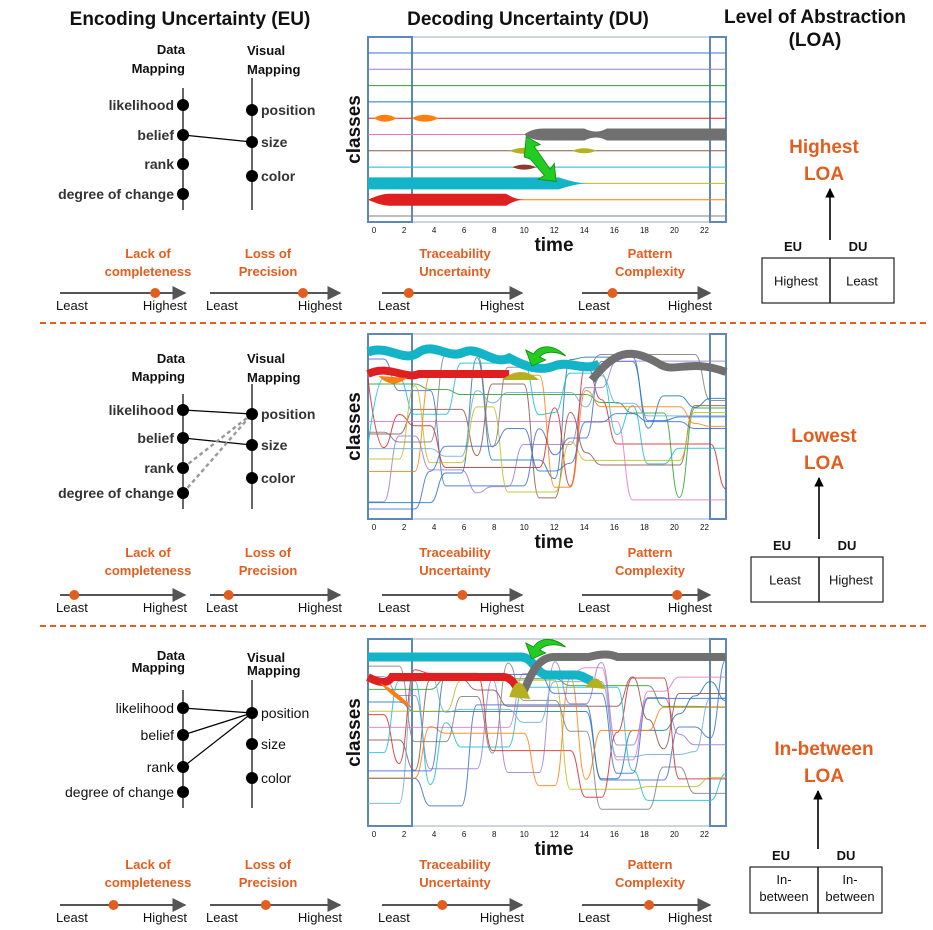 This screenshot has height=930, width=933. I want to click on loa-header: Level of Abstraction (LOA), so click(815, 29).